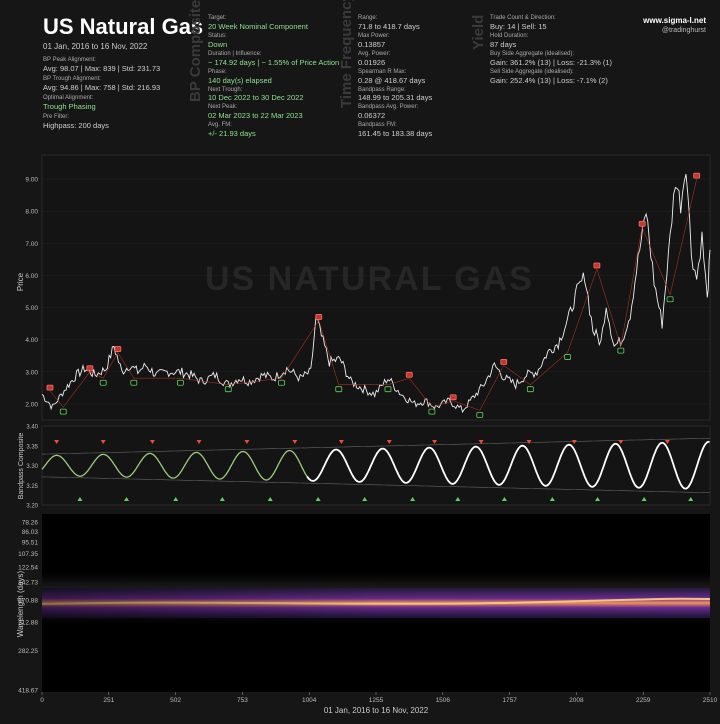  I want to click on bp-peak-value: Avg: 98.07 | Max: 839 | Std: 231.73, so click(102, 68).